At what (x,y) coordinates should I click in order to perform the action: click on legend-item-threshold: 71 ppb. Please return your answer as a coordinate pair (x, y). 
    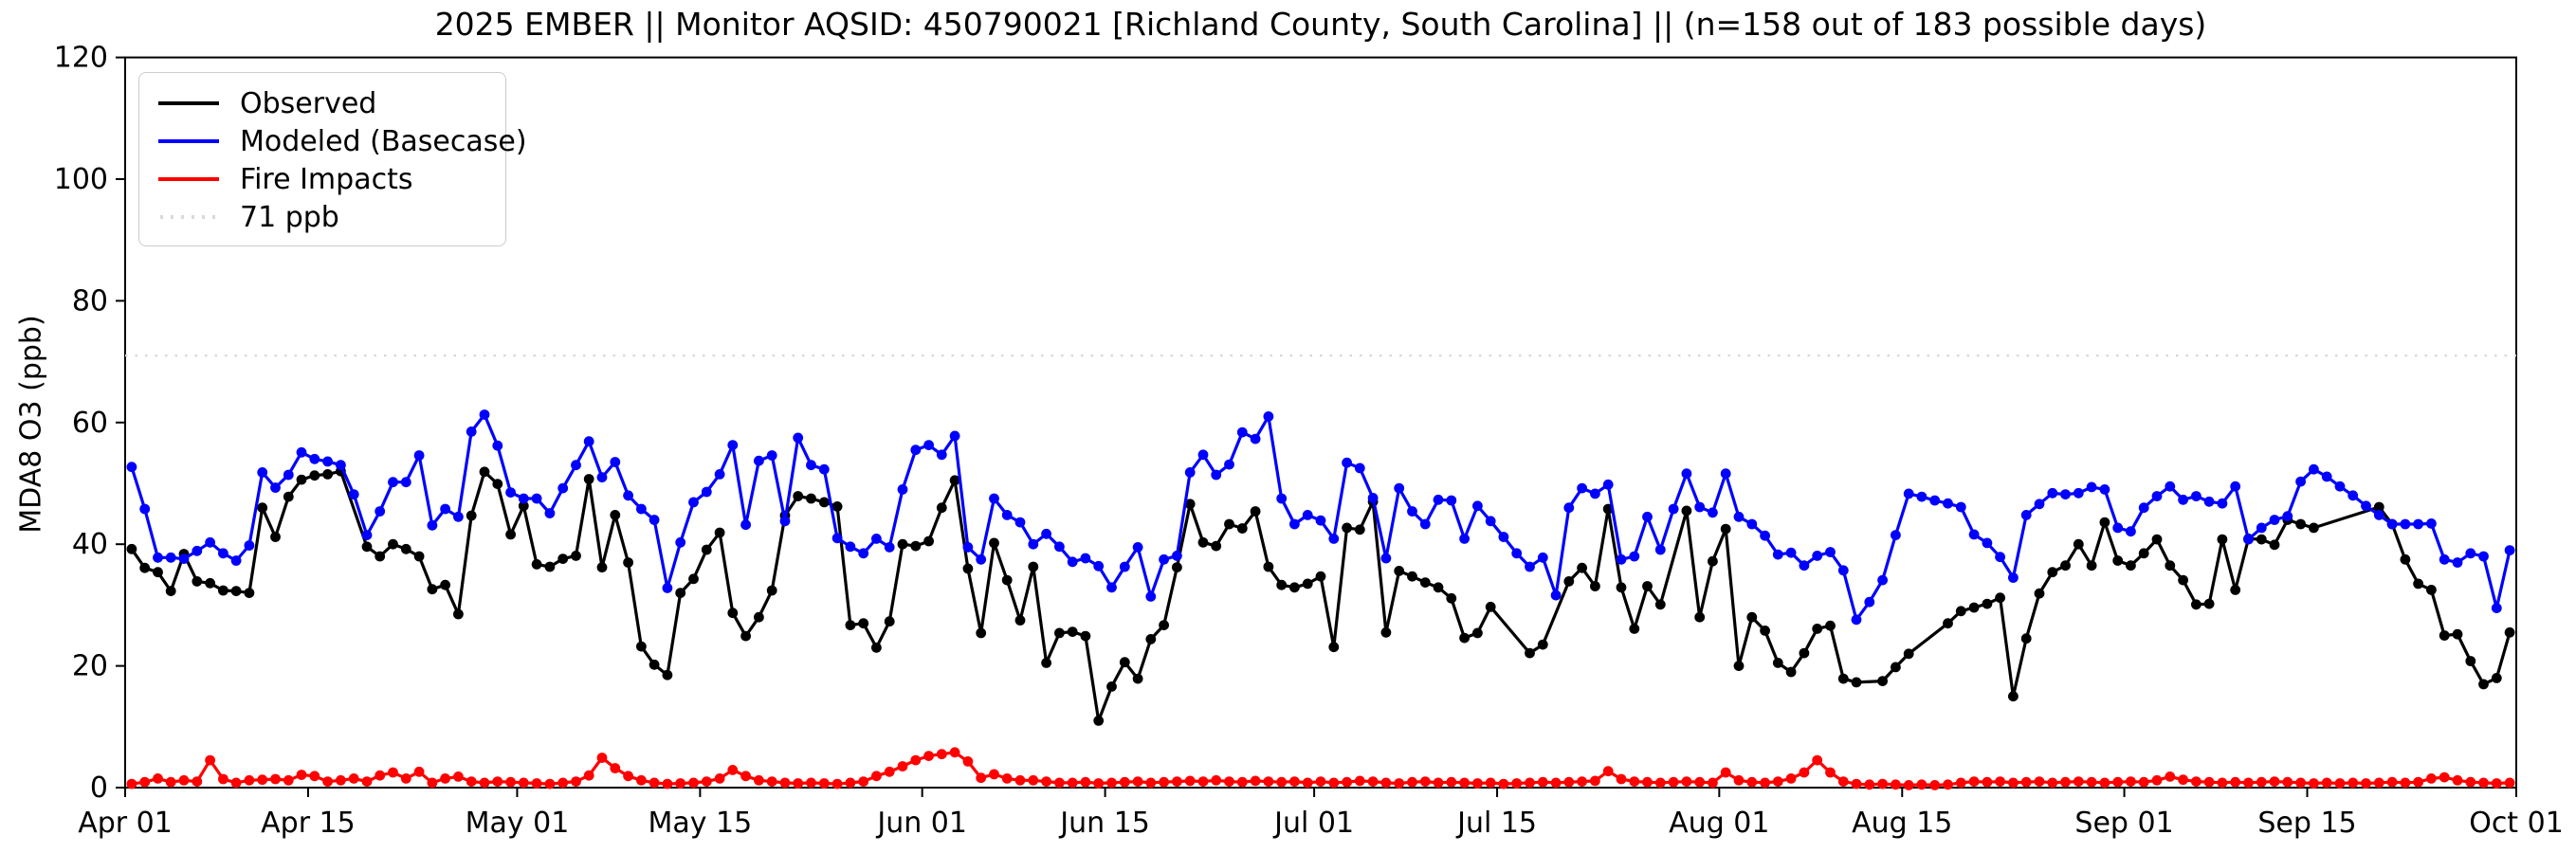
    Looking at the image, I should click on (329, 217).